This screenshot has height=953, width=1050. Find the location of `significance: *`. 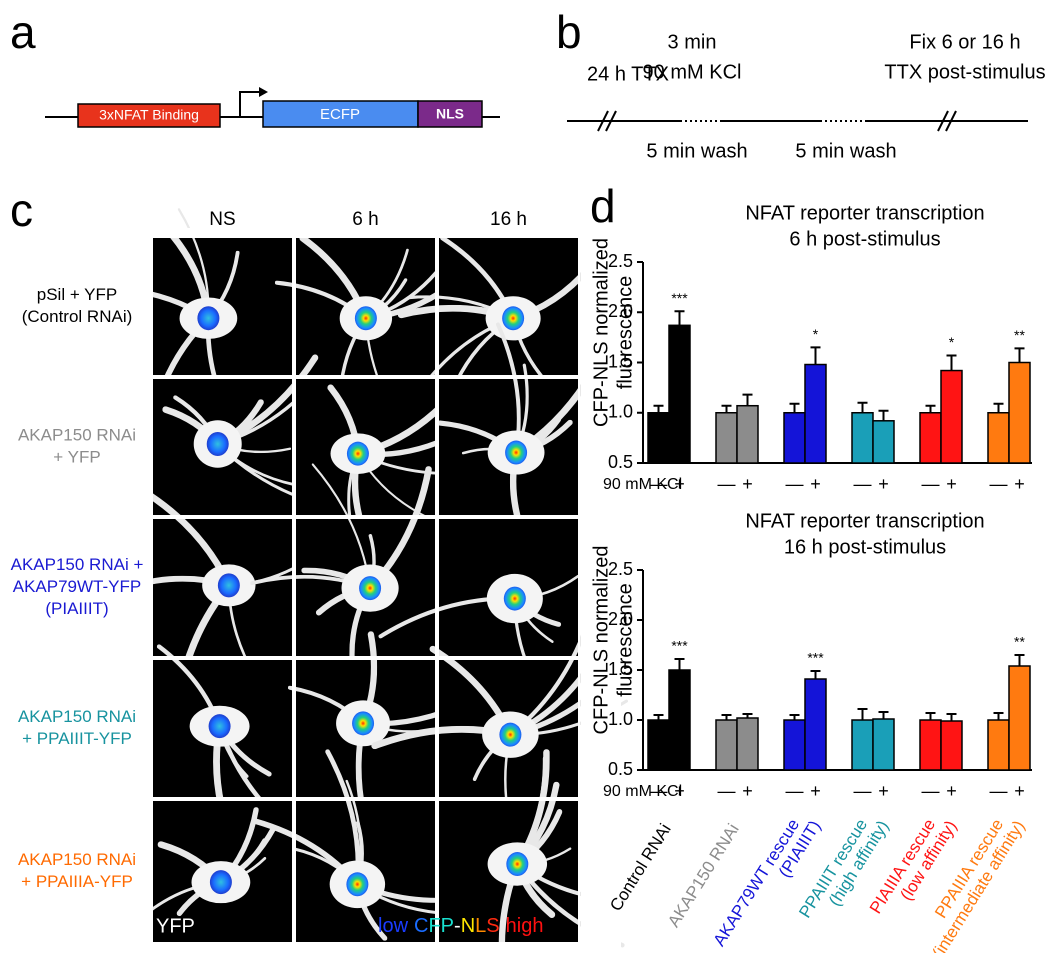

significance: * is located at coordinates (816, 334).